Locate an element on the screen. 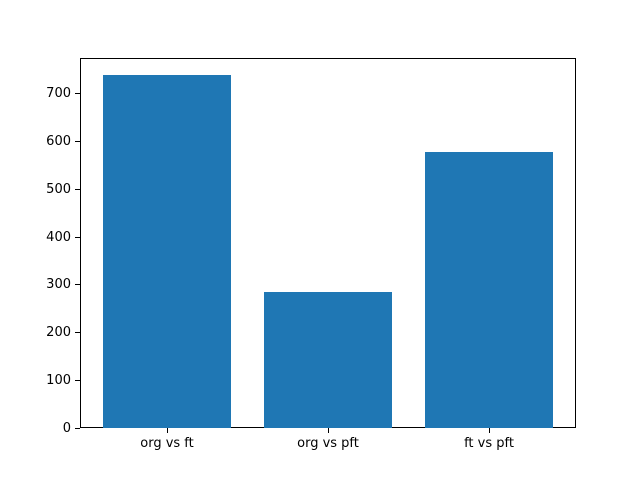 This screenshot has height=480, width=640. y-tick-label: 400 is located at coordinates (58, 237).